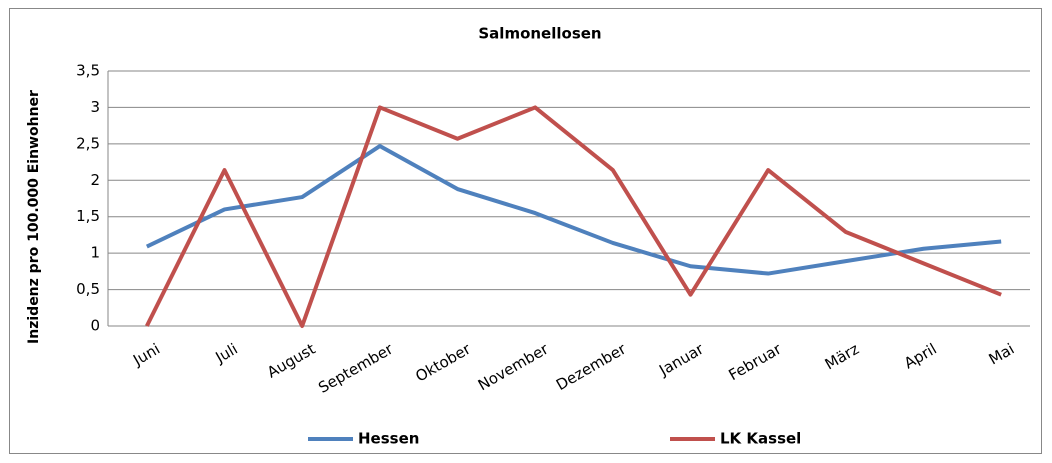  What do you see at coordinates (88, 71) in the screenshot?
I see `y-tick-label: 3,5` at bounding box center [88, 71].